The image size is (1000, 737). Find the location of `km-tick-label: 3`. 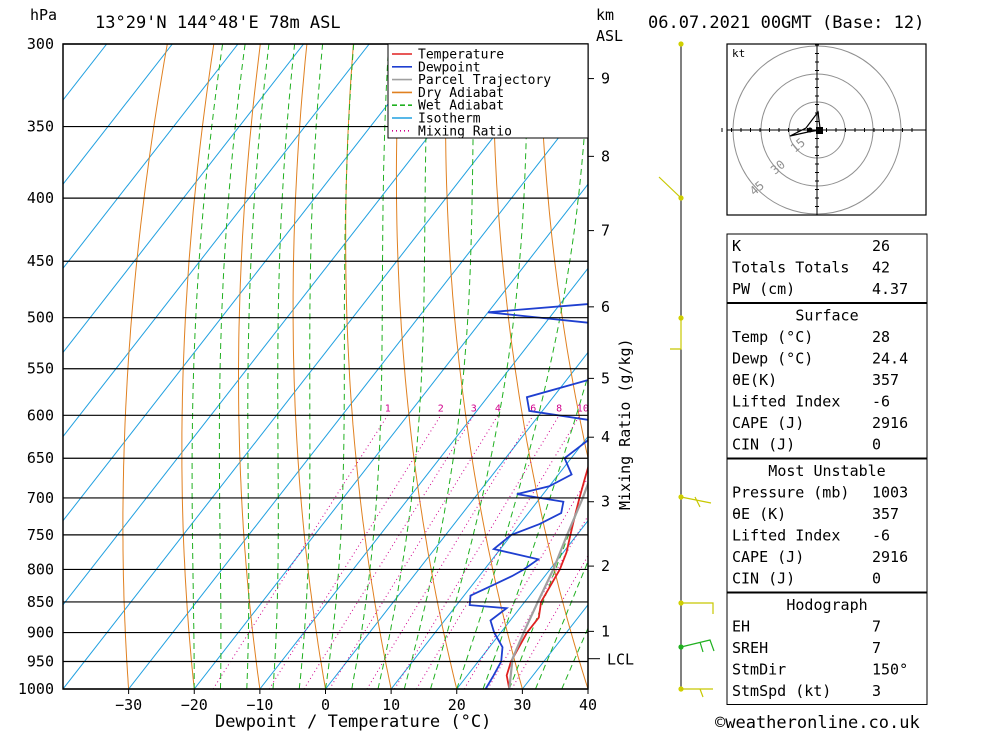

km-tick-label: 3 is located at coordinates (605, 502).